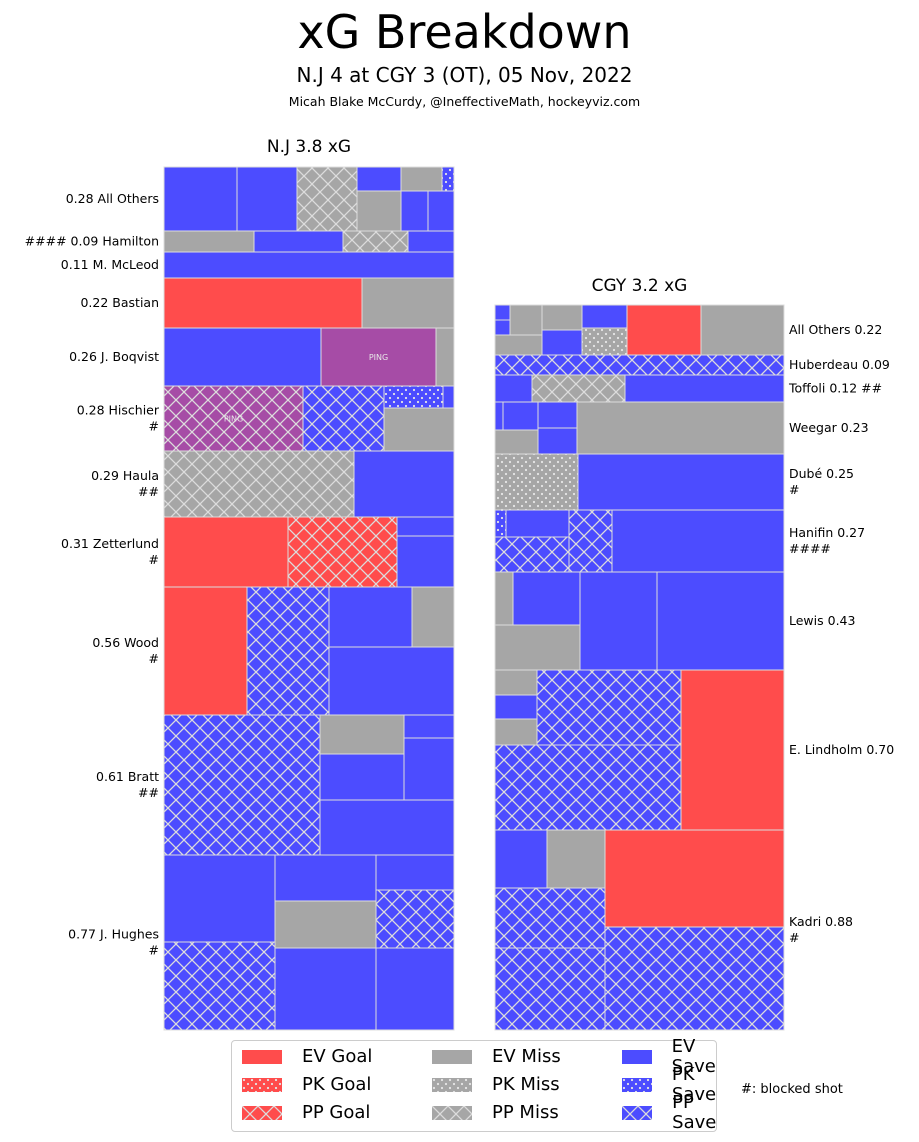  Describe the element at coordinates (110, 543) in the screenshot. I see `player-label: 0.31 Zetterlund` at that location.